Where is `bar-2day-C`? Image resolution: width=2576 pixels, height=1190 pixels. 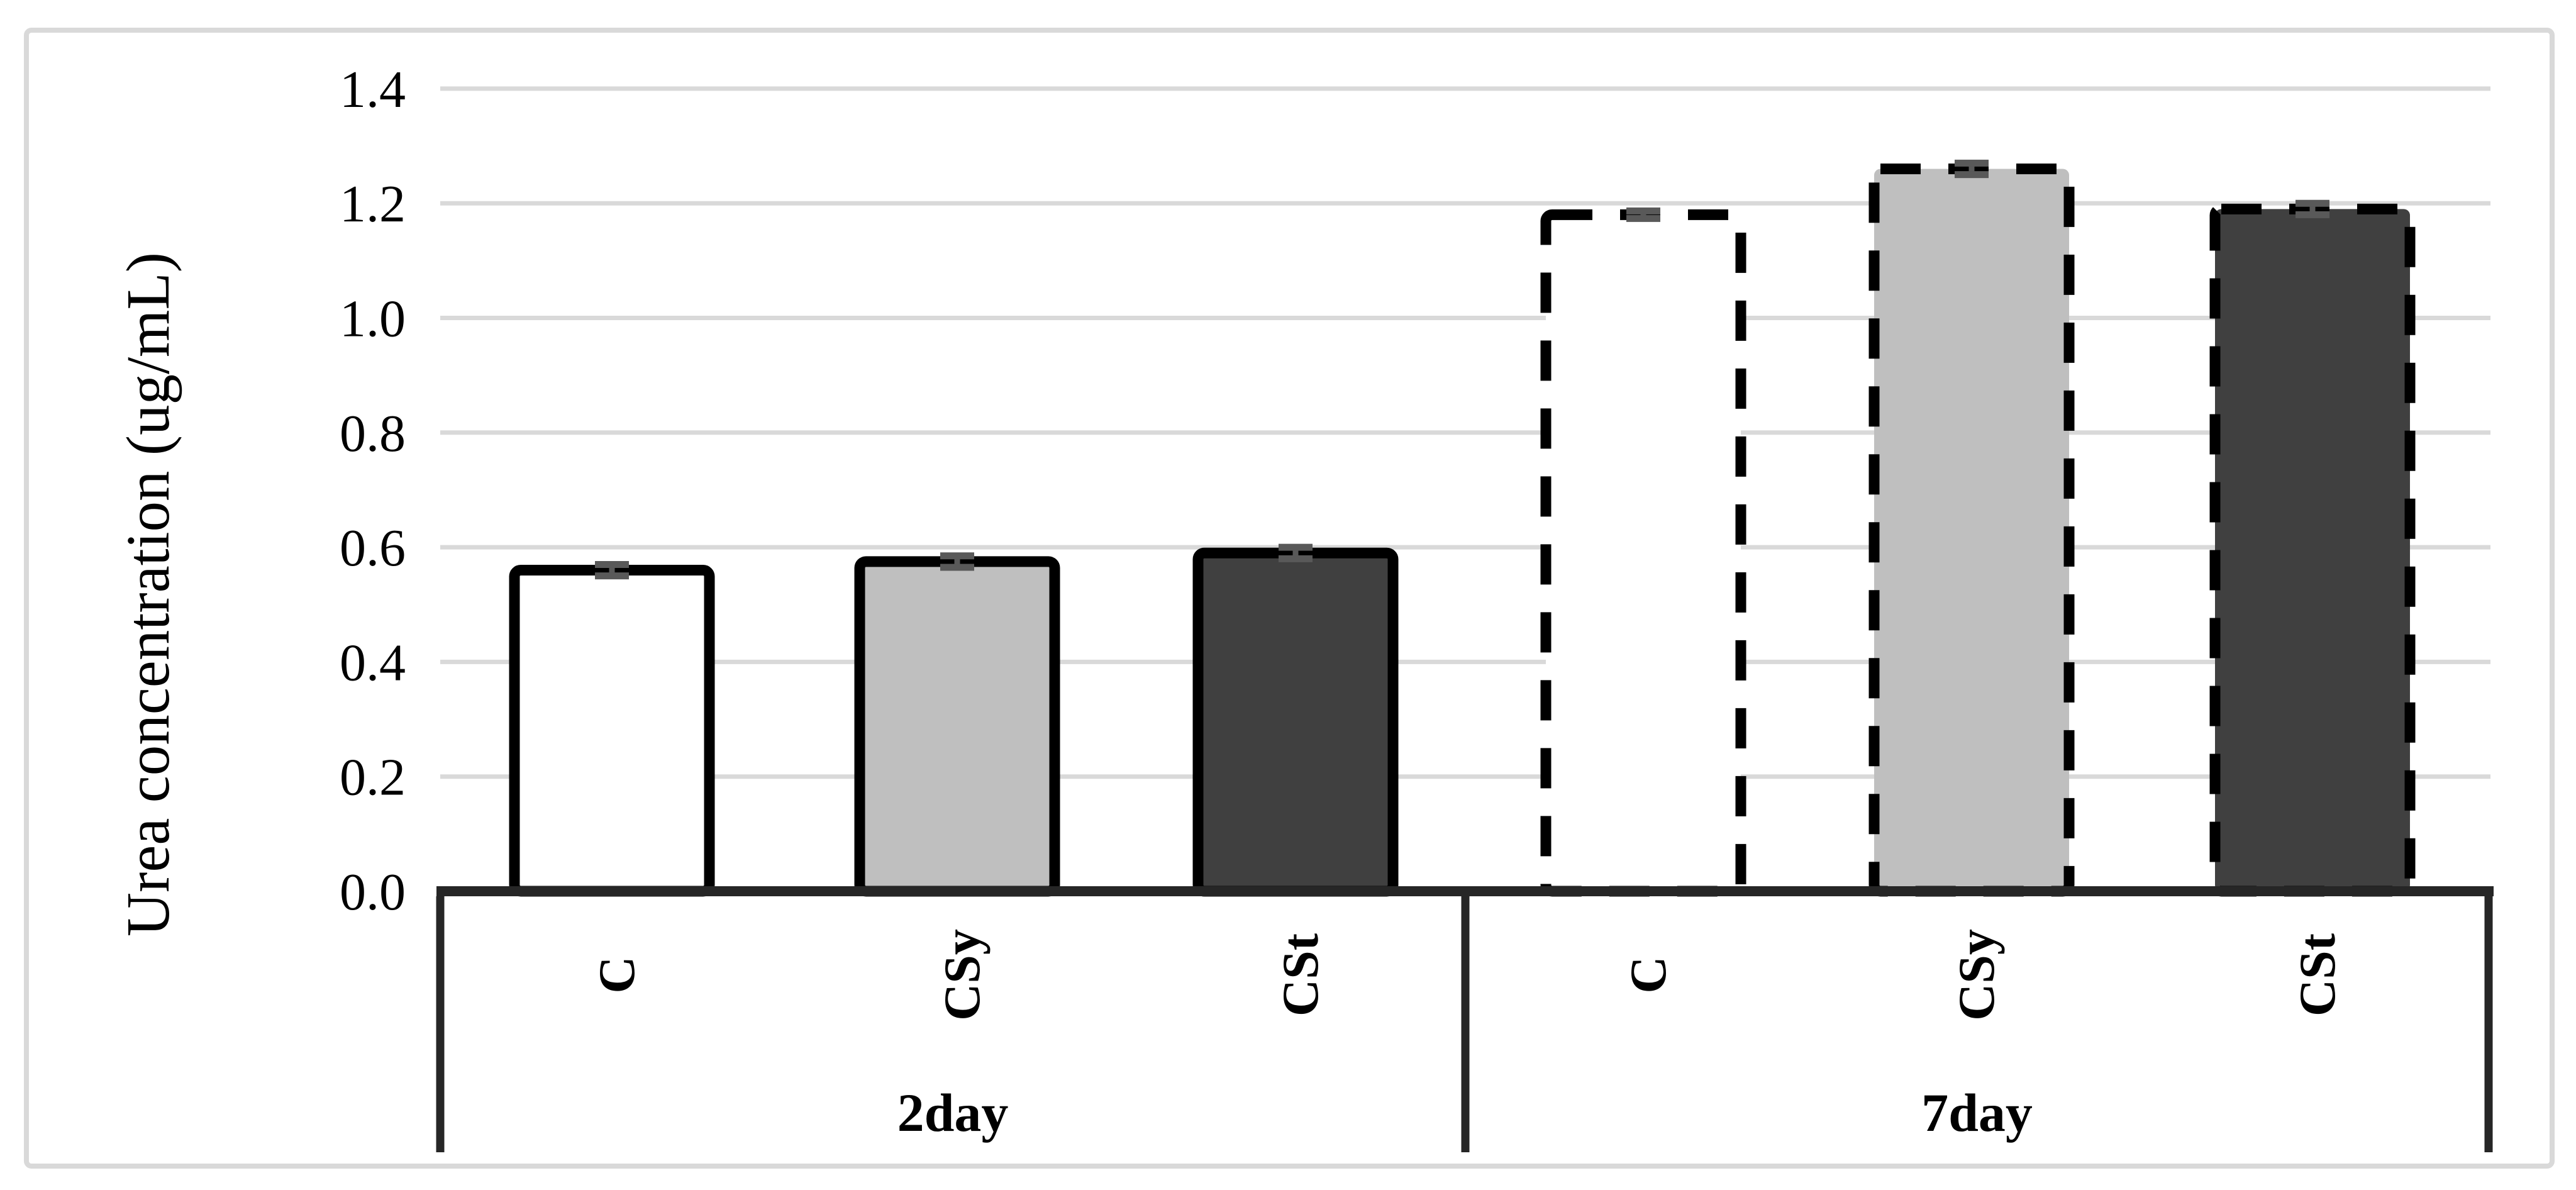 bar-2day-C is located at coordinates (612, 731).